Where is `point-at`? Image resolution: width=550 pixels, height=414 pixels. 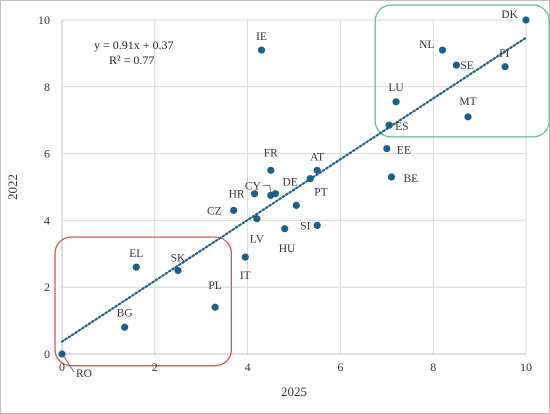 point-at is located at coordinates (317, 170).